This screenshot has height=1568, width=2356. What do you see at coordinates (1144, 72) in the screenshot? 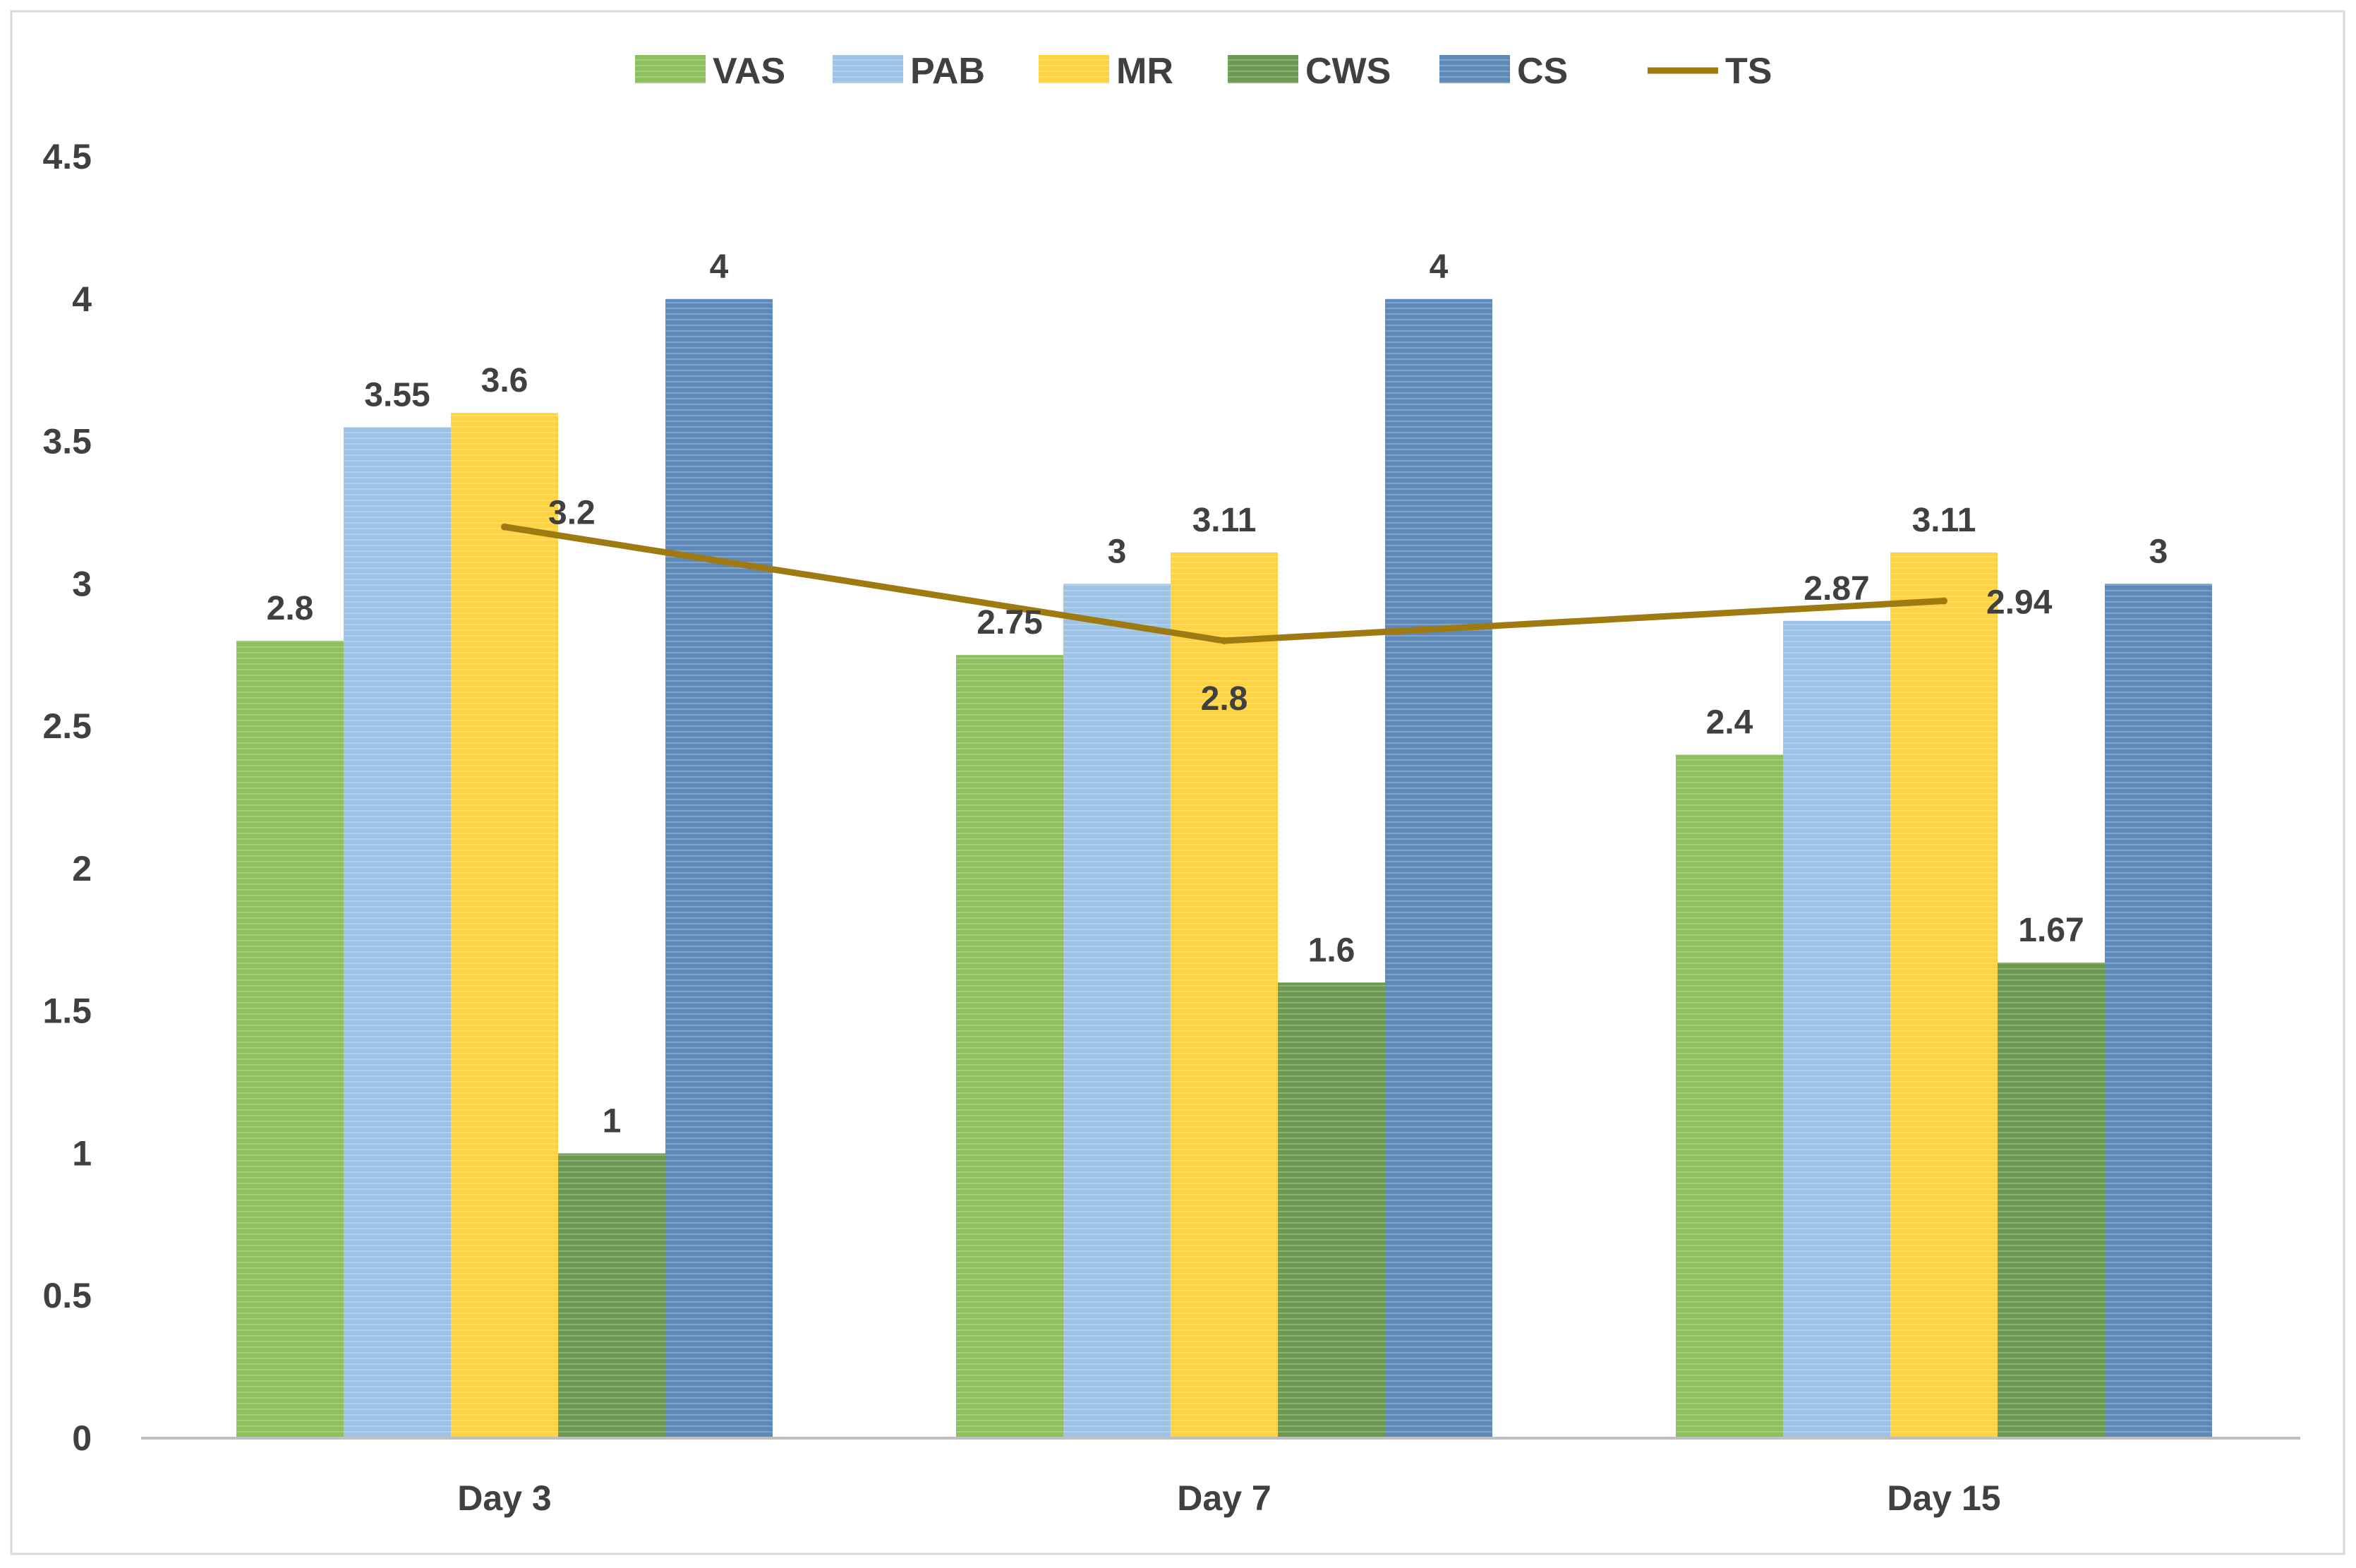
I see `legend-label-mr: MR` at bounding box center [1144, 72].